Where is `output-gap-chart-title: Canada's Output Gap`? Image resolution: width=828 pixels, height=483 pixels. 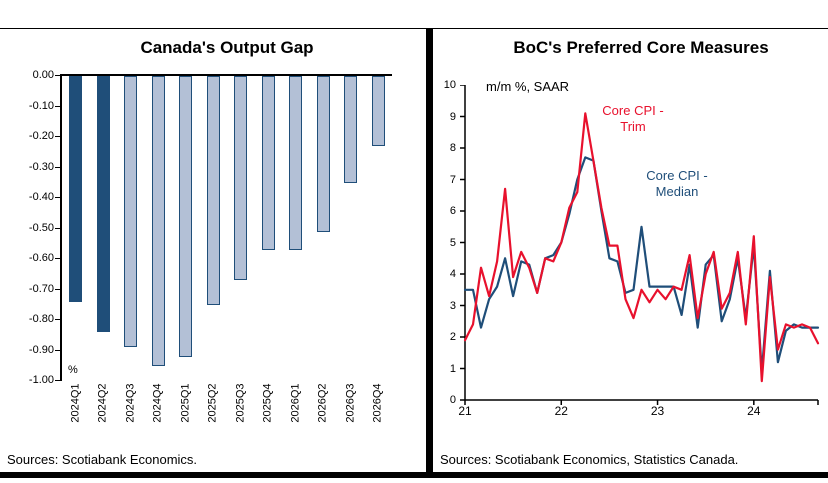
output-gap-chart-title: Canada's Output Gap is located at coordinates (227, 47).